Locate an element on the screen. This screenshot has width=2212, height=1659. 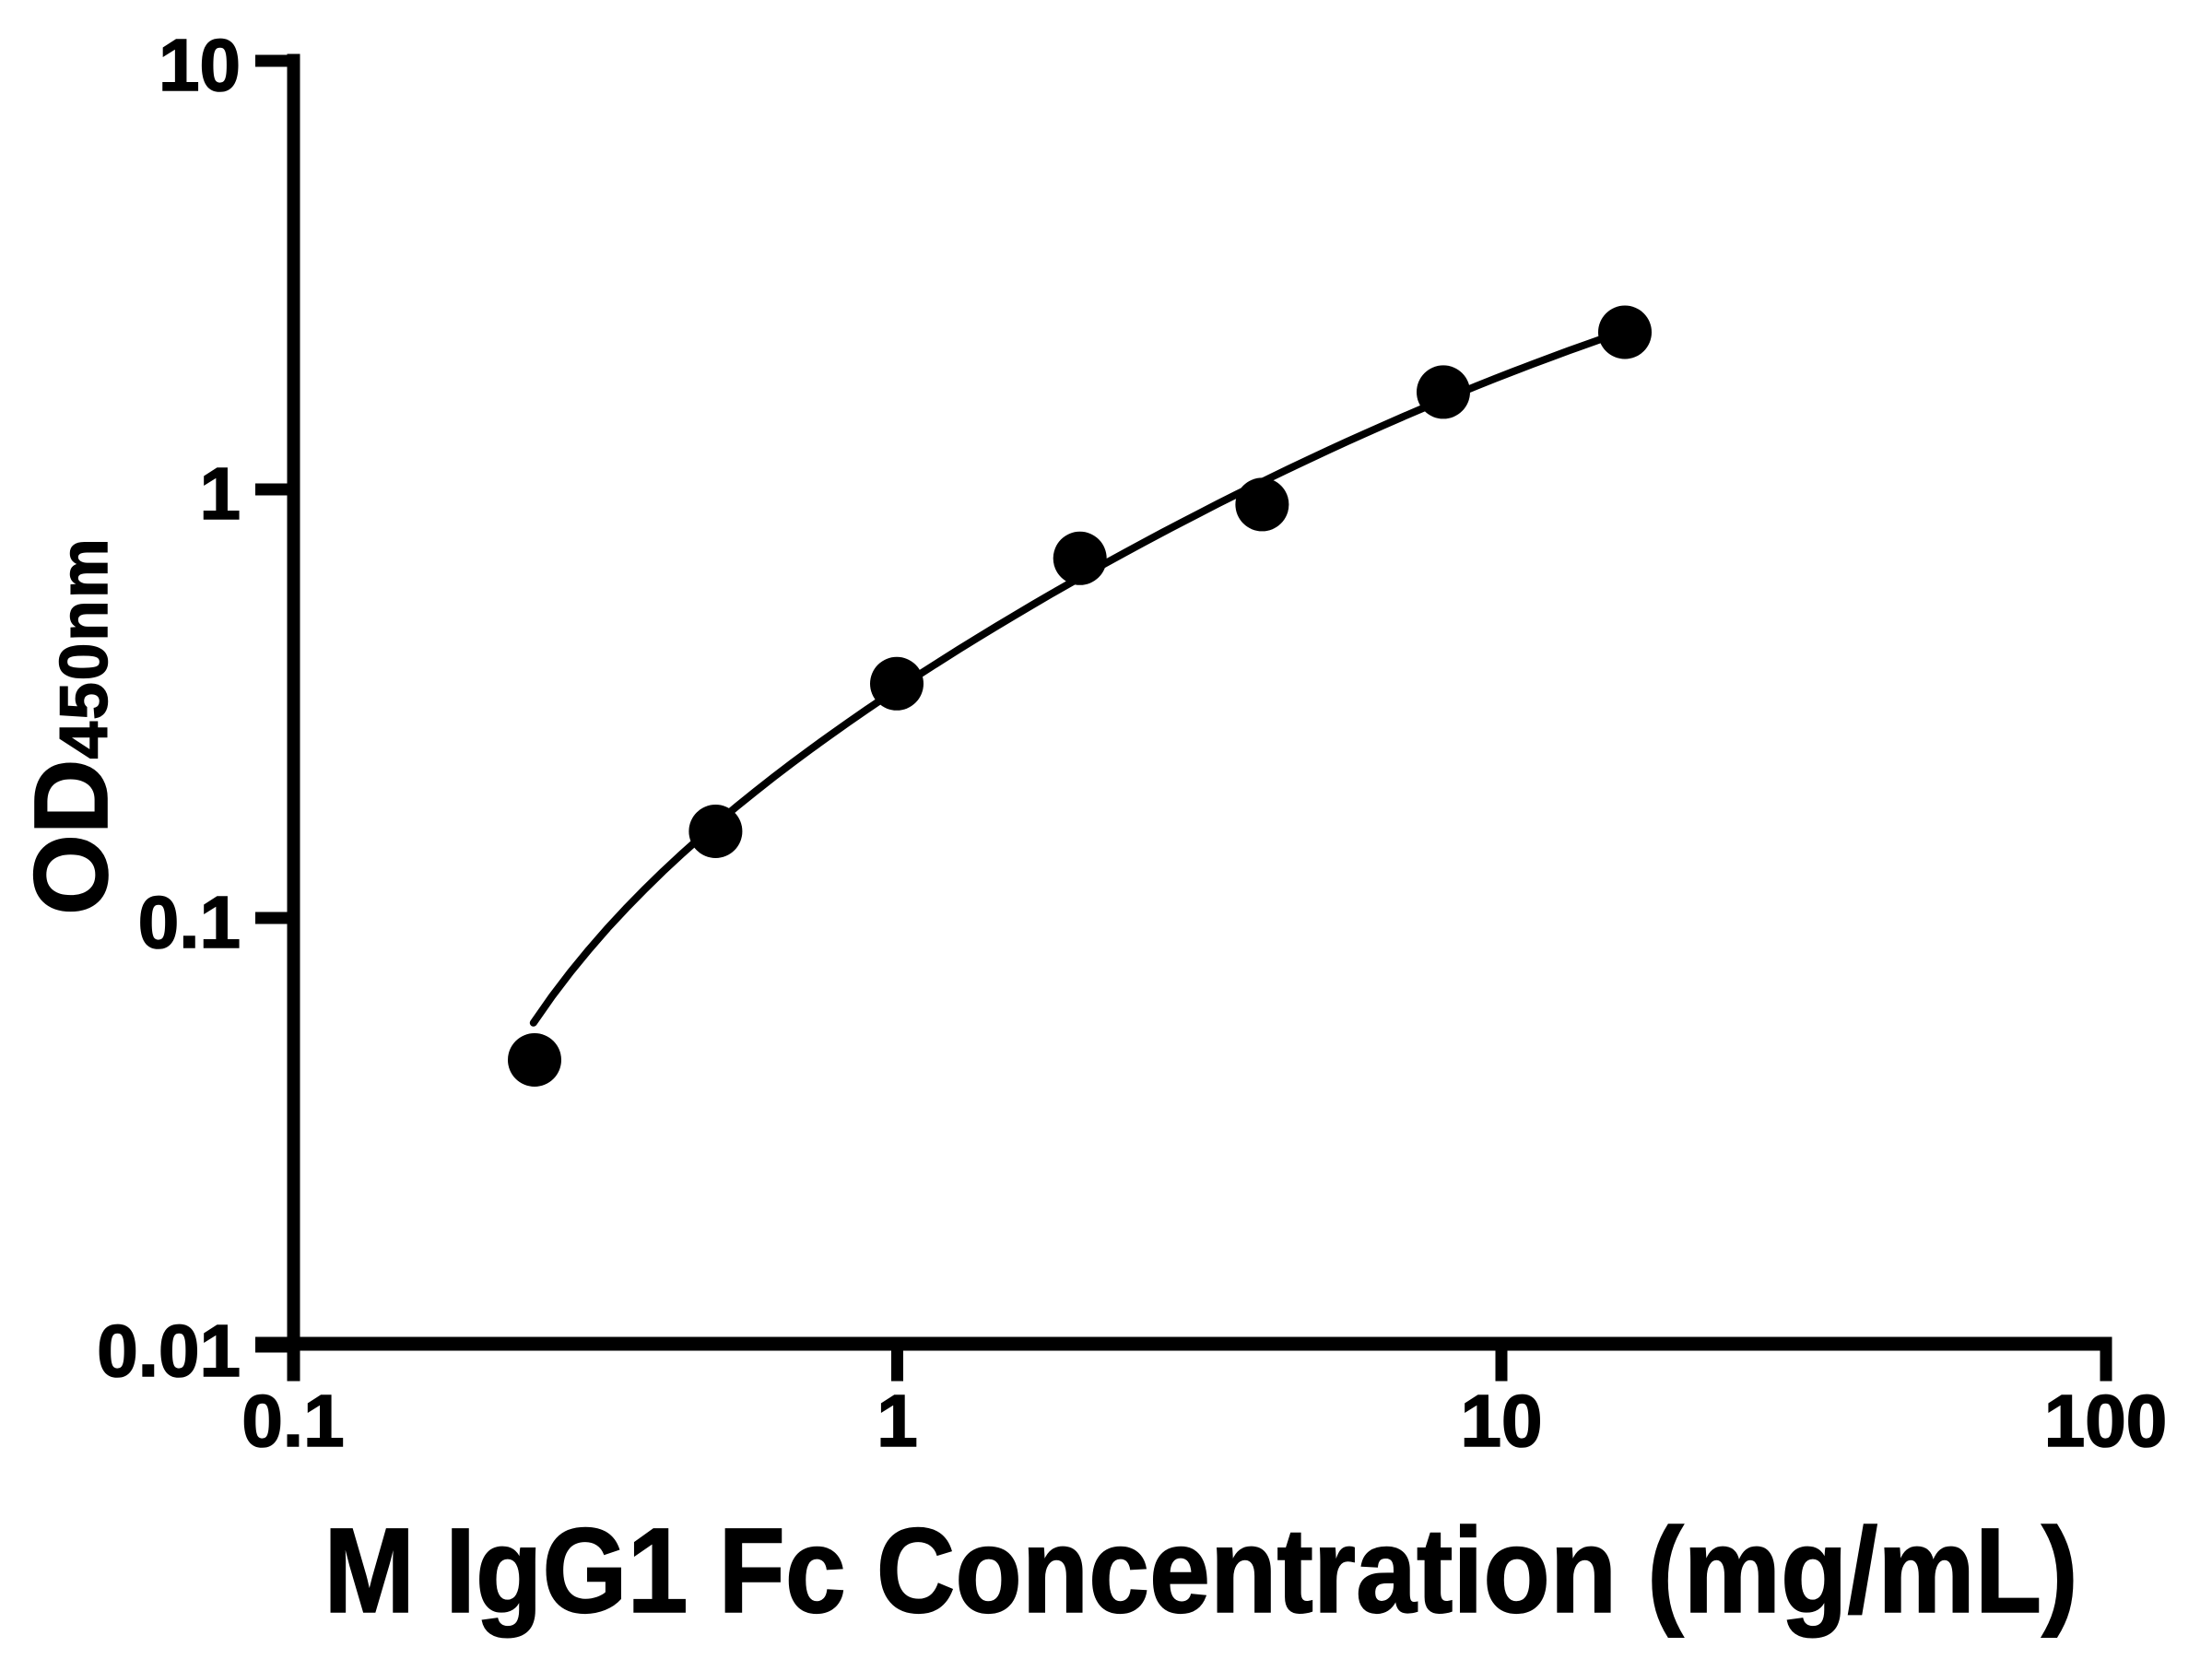
svg-text: 100 is located at coordinates (2105, 1421).